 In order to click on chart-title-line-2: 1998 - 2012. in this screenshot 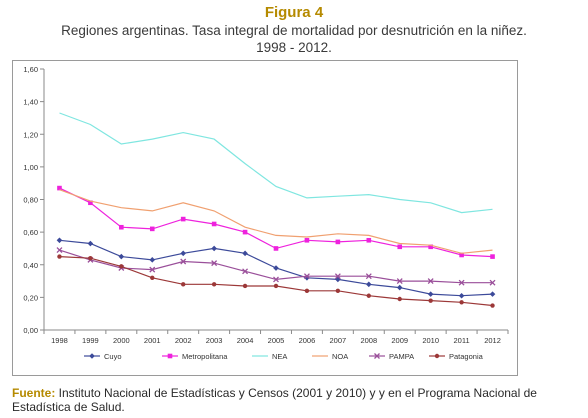, I will do `click(294, 47)`.